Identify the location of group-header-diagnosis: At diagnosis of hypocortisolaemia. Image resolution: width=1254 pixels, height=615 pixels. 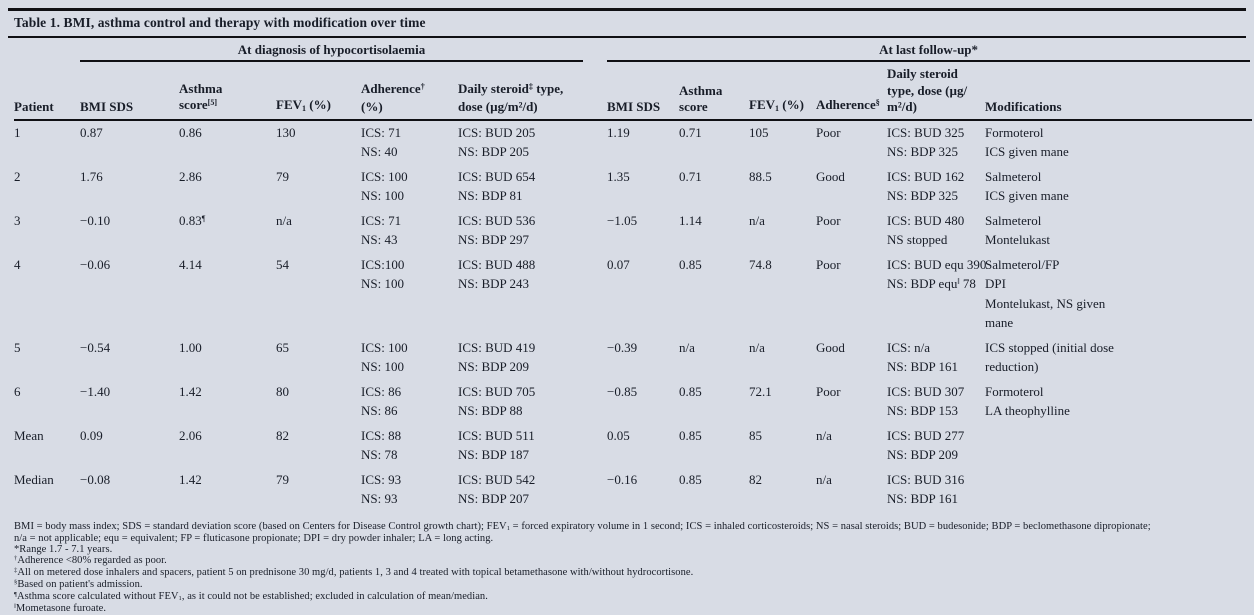
(343, 50).